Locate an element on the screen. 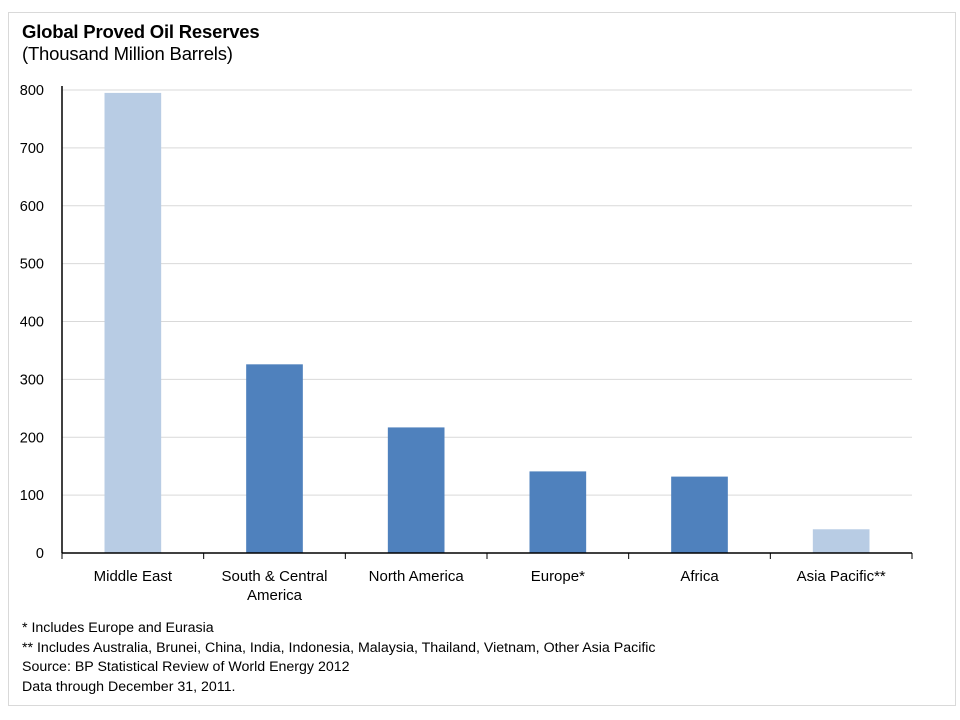  y-tick-label: 800 is located at coordinates (32, 91).